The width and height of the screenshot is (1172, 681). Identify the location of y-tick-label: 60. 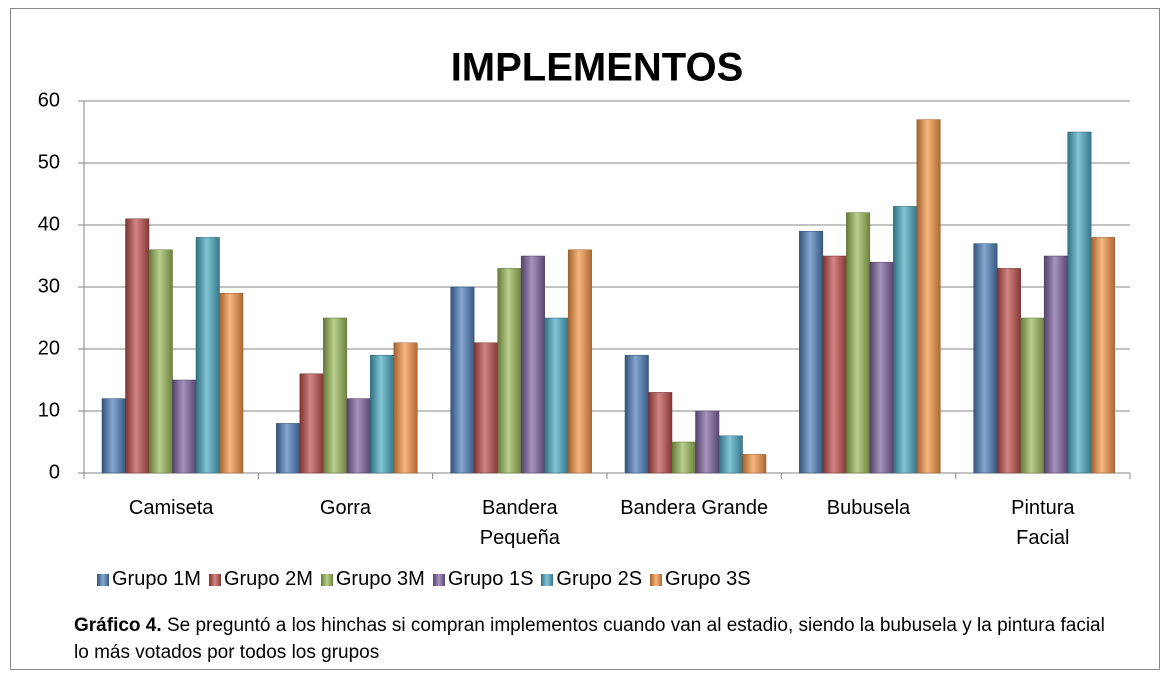
(49, 100).